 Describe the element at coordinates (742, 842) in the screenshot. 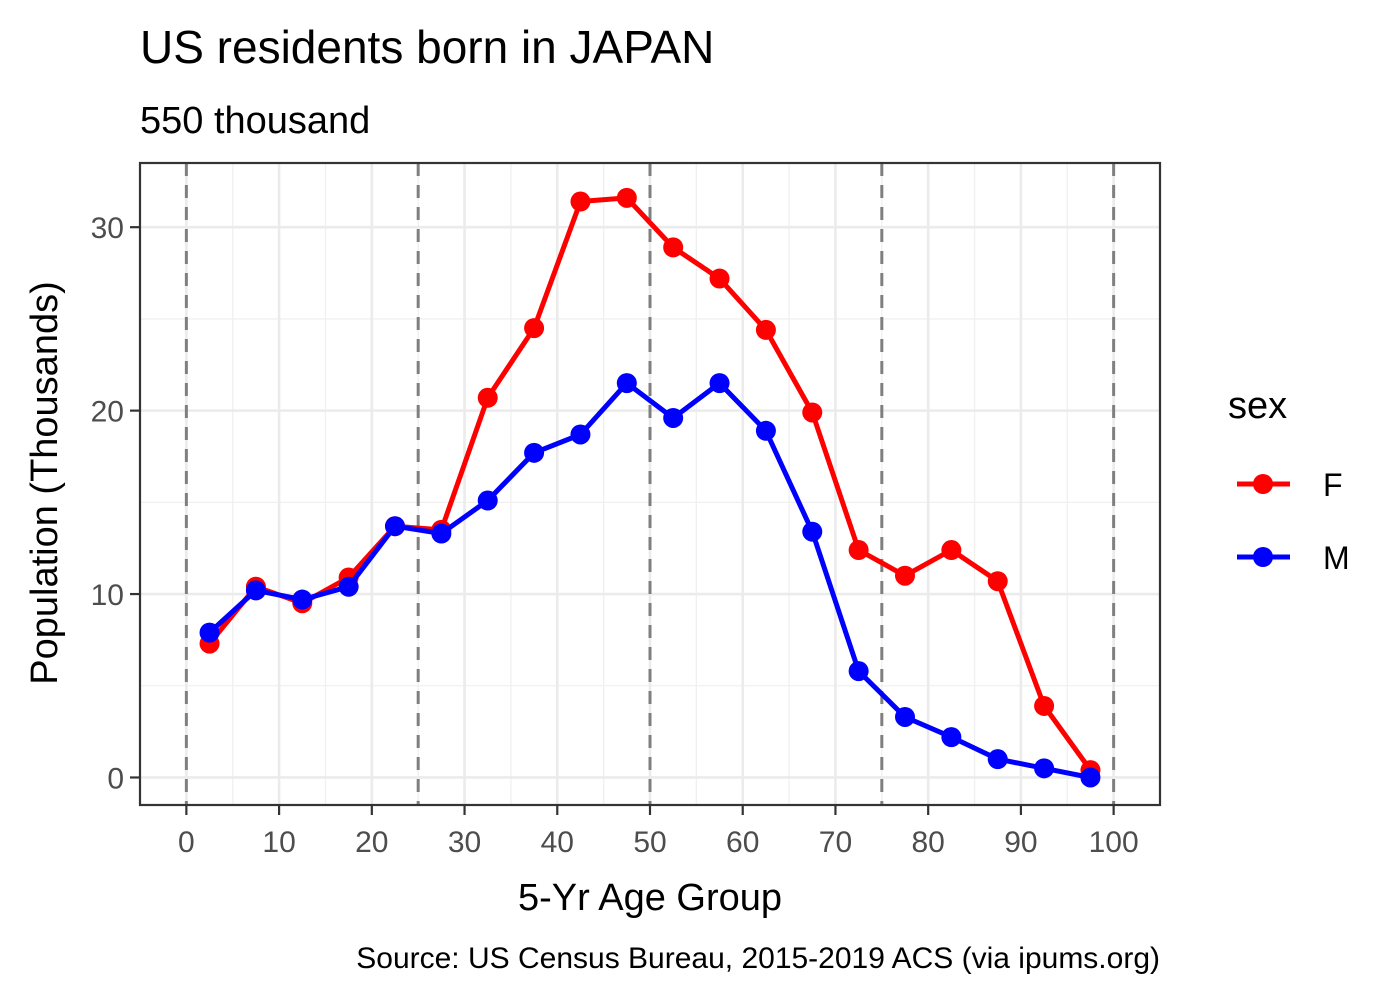

I see `x-tick-label: 60` at that location.